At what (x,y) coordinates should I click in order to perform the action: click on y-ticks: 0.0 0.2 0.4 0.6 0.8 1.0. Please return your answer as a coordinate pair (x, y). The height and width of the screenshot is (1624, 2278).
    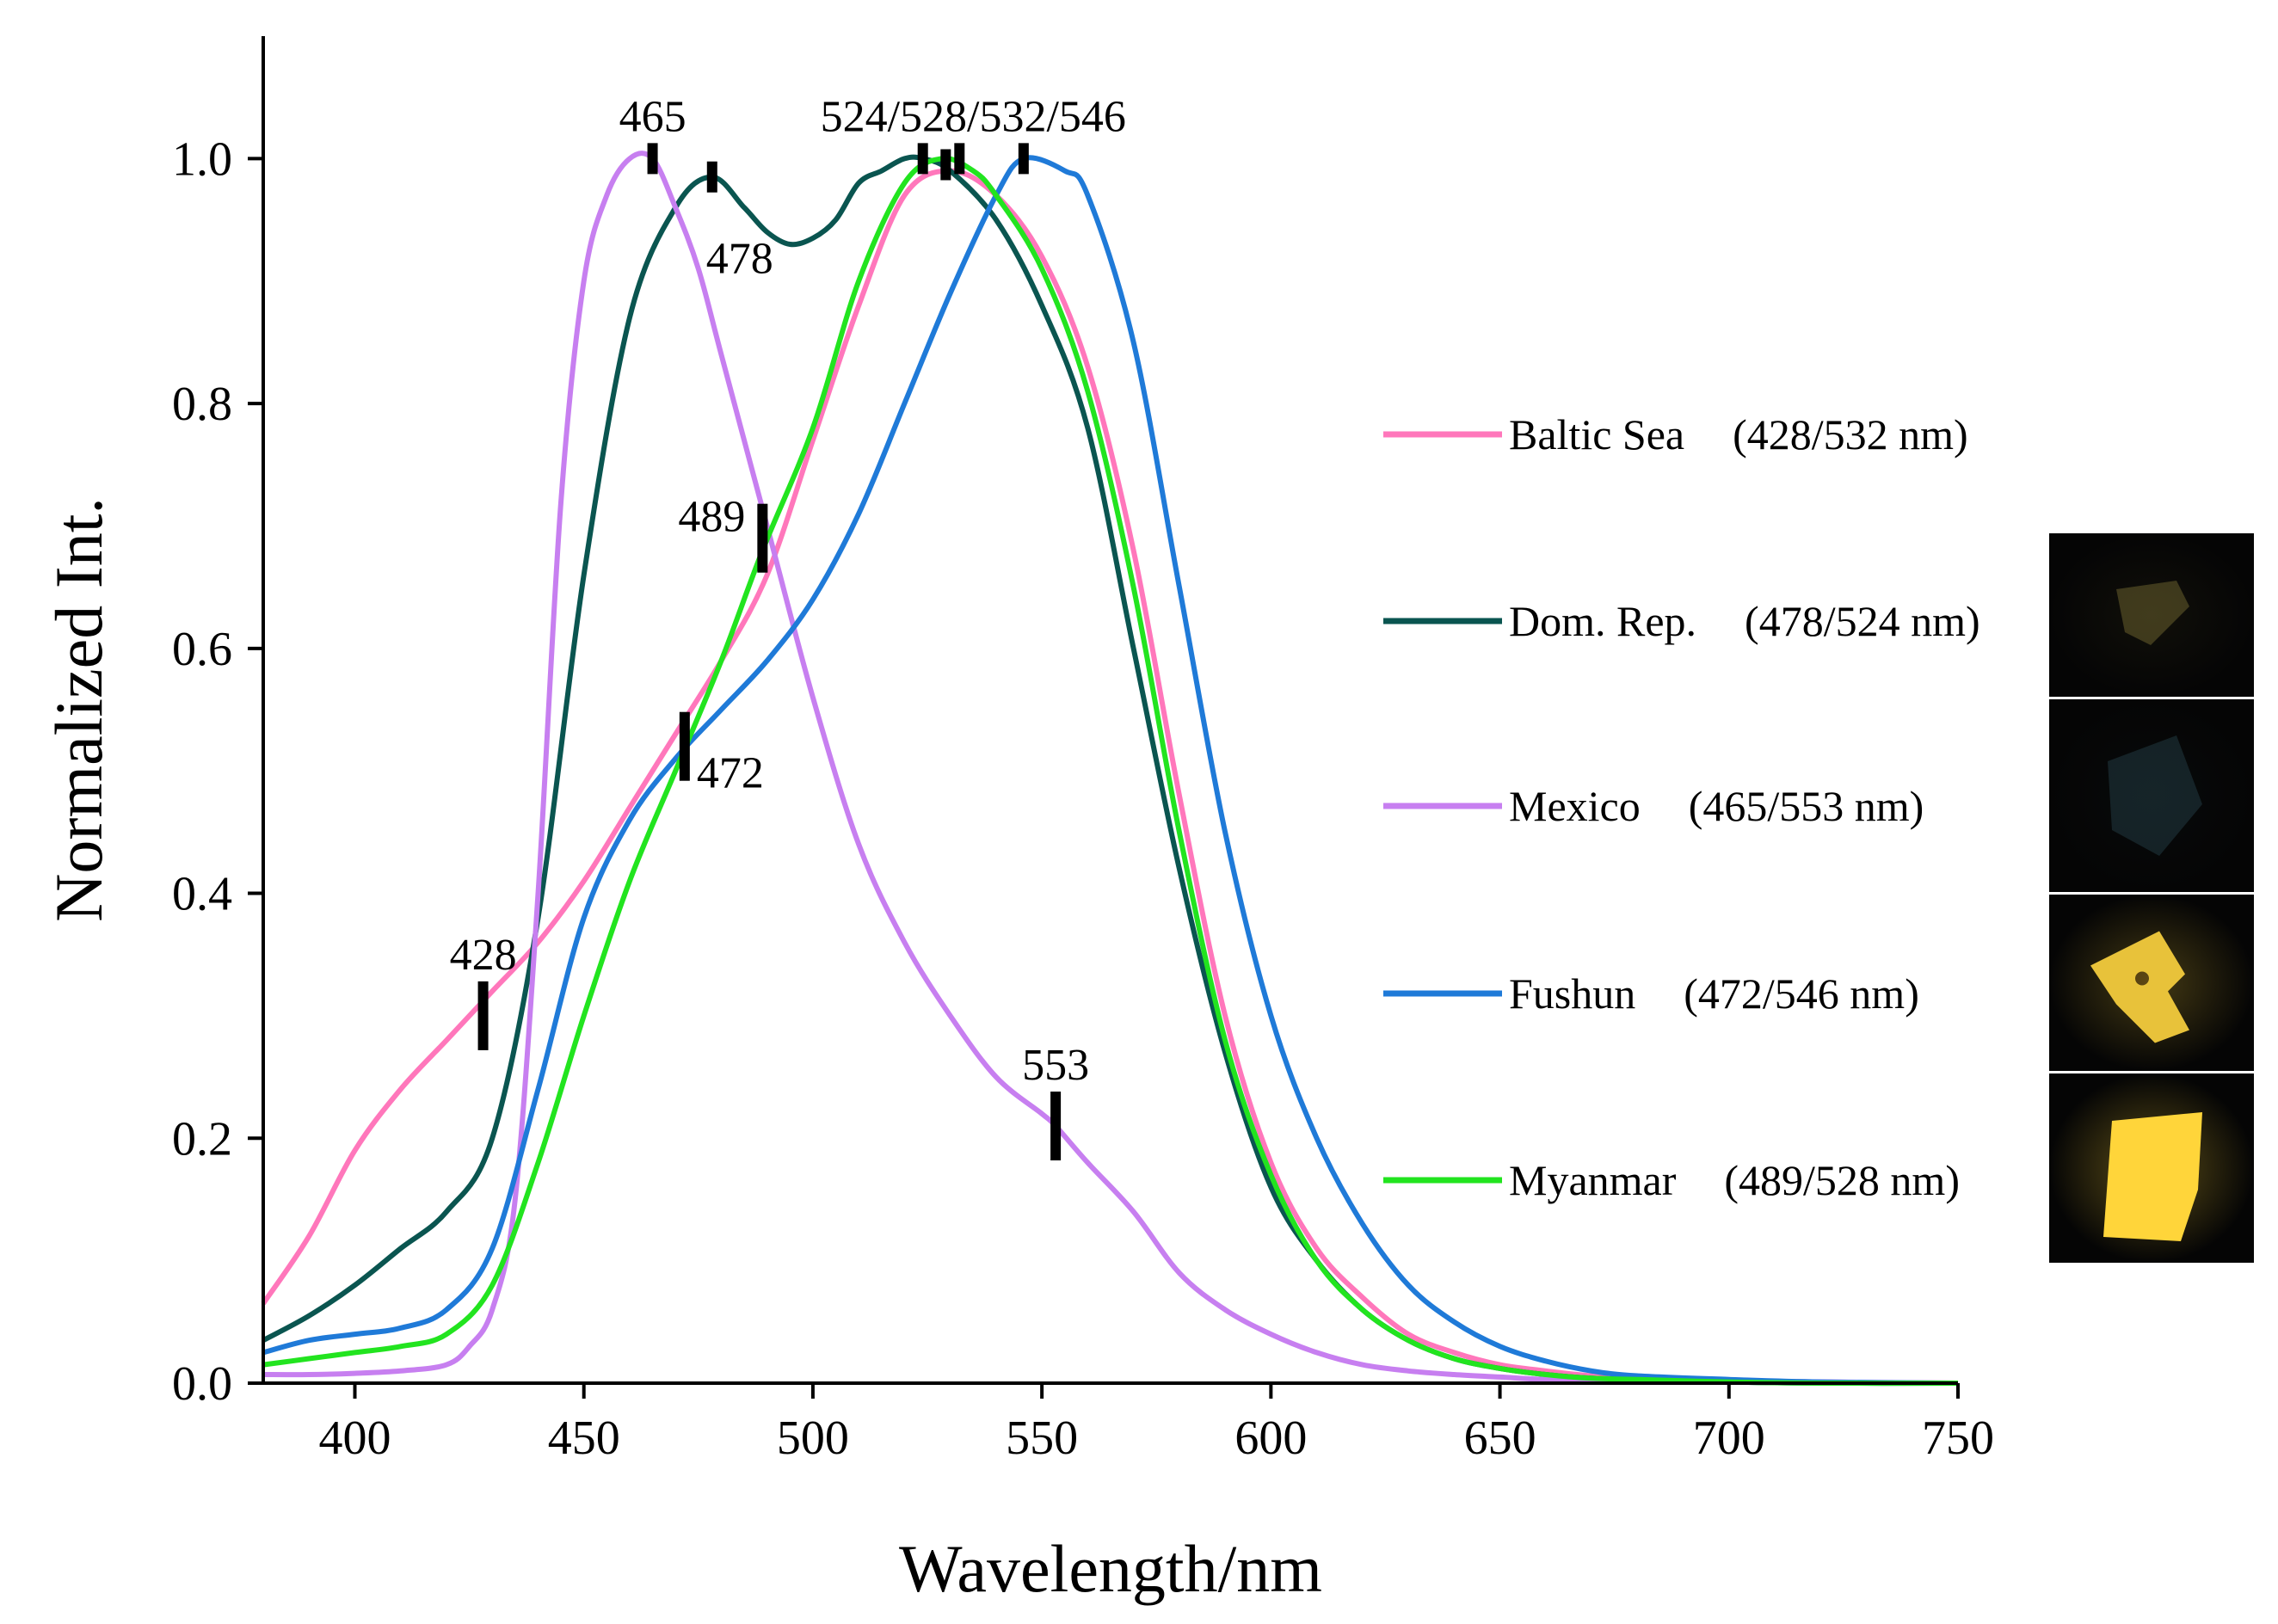
    Looking at the image, I should click on (217, 771).